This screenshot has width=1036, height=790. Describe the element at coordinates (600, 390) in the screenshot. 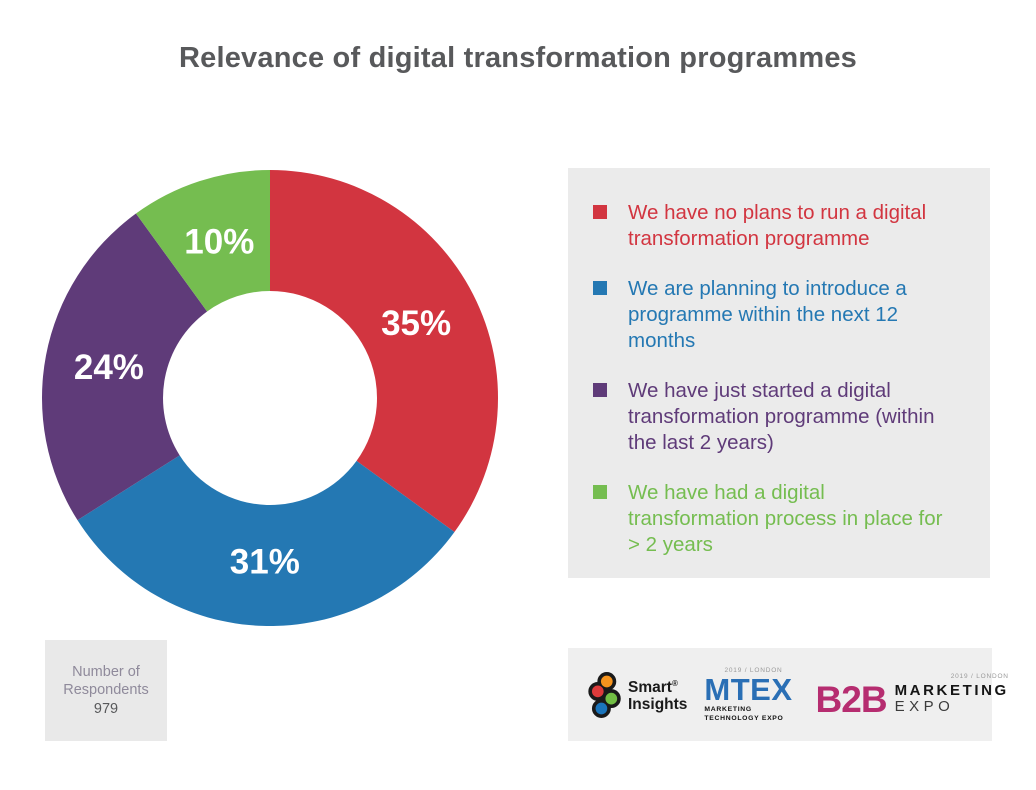

I see `legend-swatch-purple` at that location.